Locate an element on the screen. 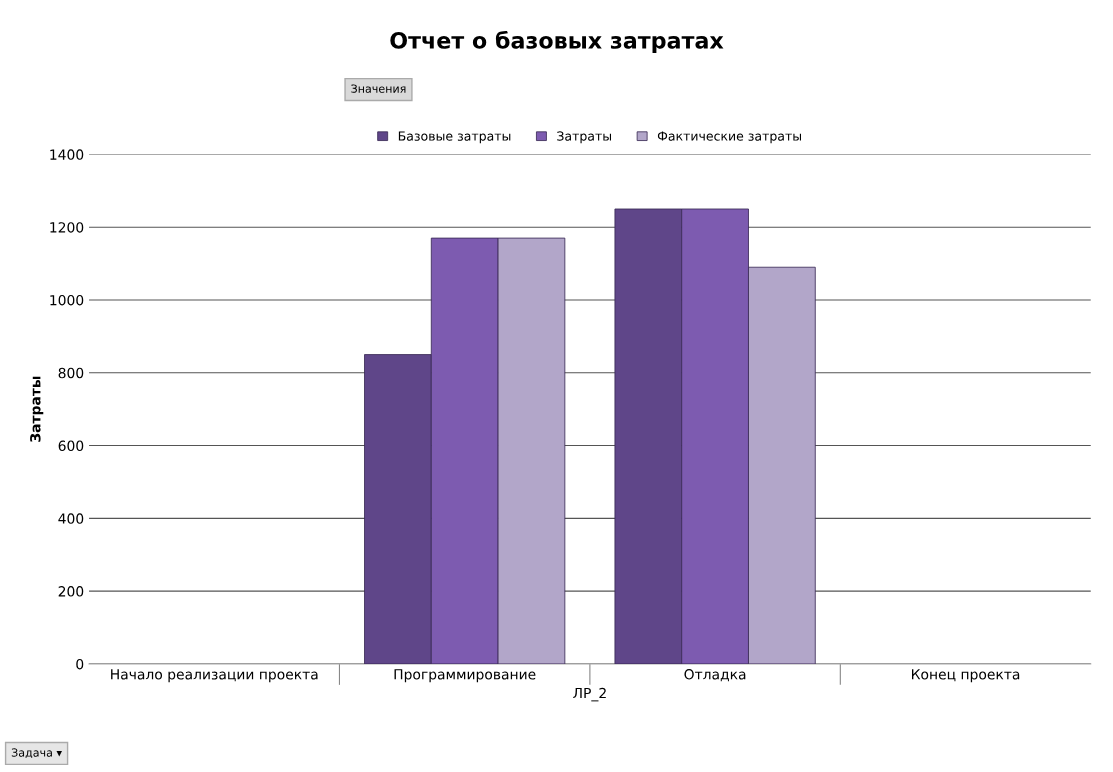  x-tick-label: Программирование is located at coordinates (465, 676).